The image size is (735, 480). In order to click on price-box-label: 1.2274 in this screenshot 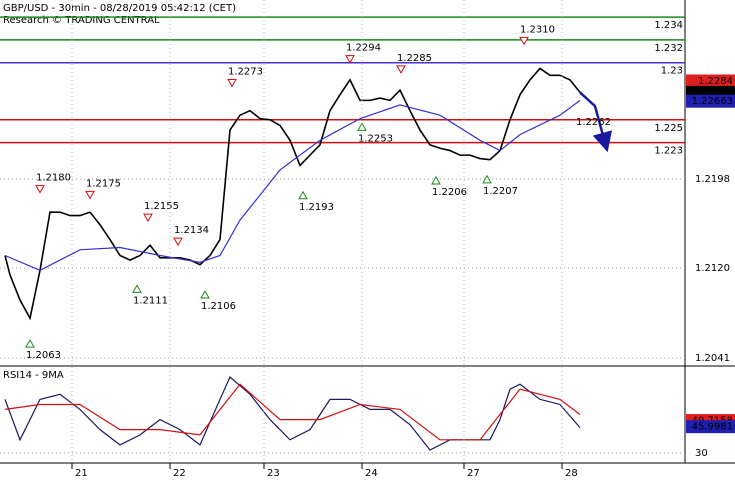, I will do `click(715, 92)`.